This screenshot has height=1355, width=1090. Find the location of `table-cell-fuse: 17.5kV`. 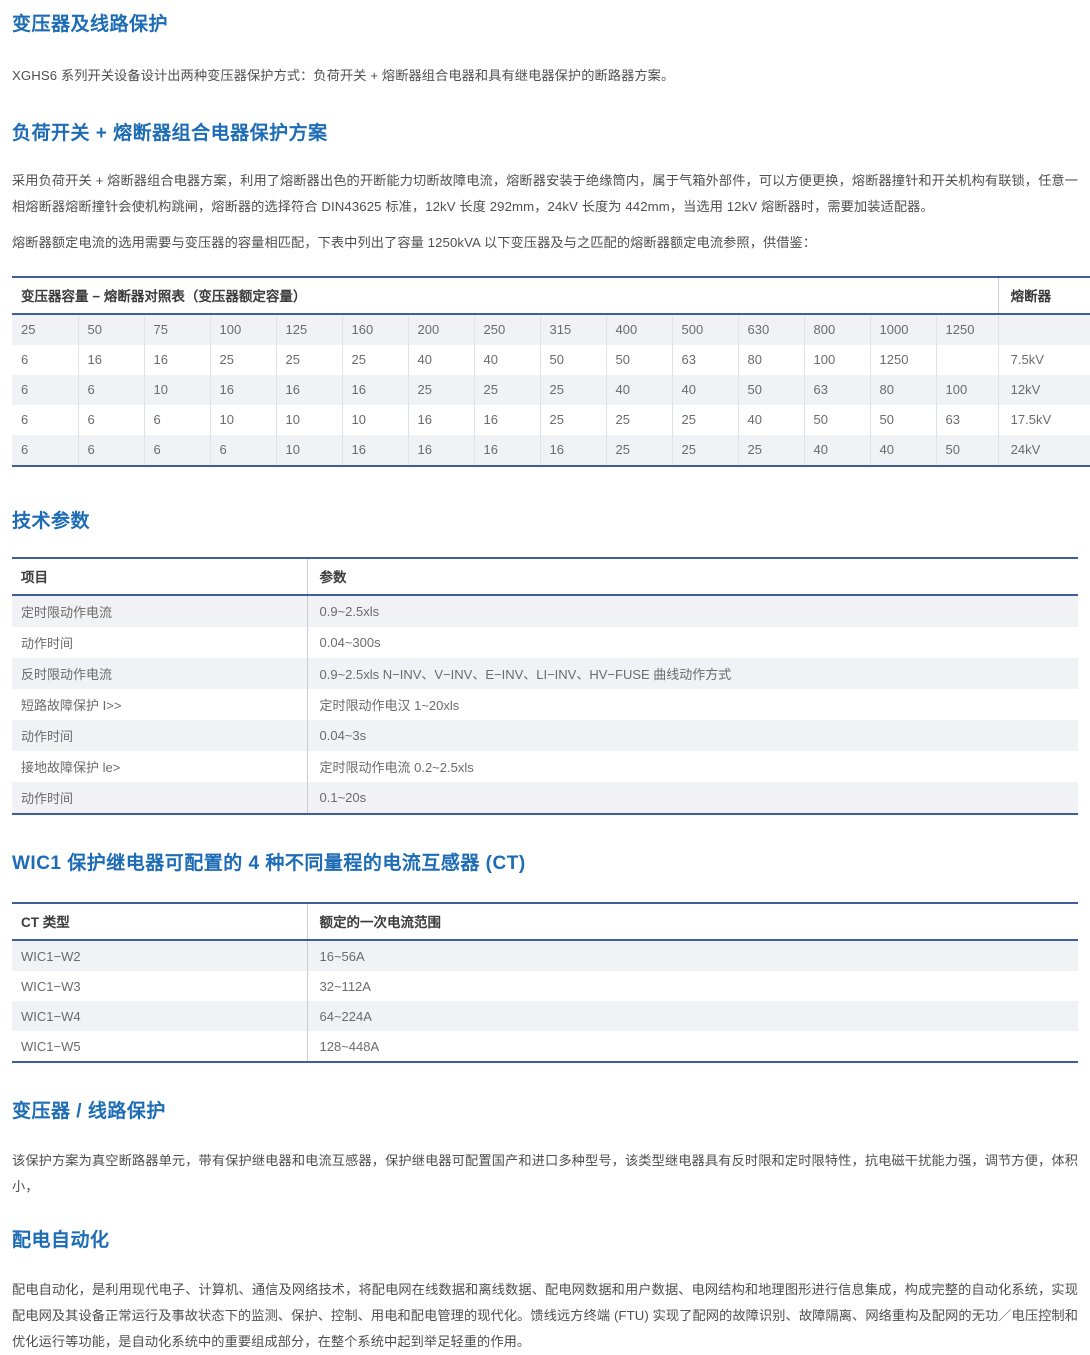

table-cell-fuse: 17.5kV is located at coordinates (1043, 419).